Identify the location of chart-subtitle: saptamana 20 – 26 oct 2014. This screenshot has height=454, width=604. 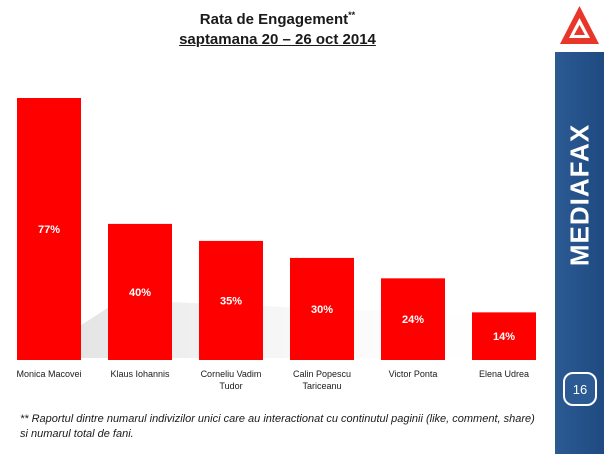
(277, 39).